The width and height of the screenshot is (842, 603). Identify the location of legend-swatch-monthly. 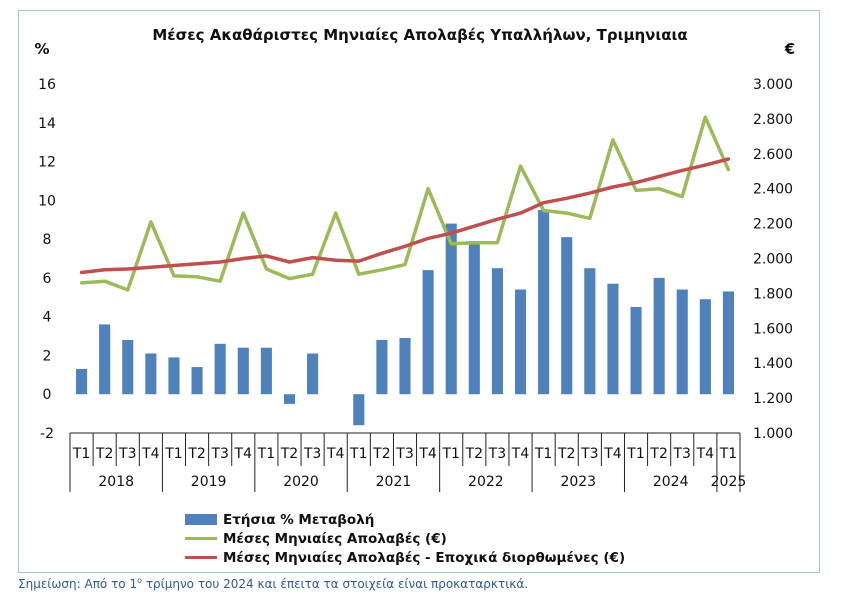
(201, 538).